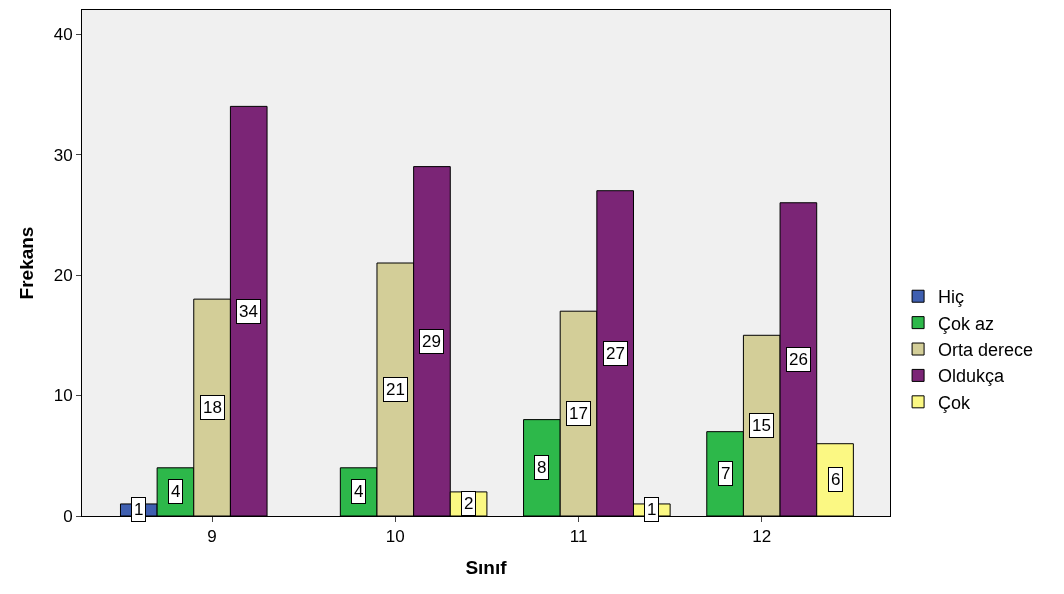 The width and height of the screenshot is (1064, 594). Describe the element at coordinates (578, 537) in the screenshot. I see `x-tick-label: 11` at that location.